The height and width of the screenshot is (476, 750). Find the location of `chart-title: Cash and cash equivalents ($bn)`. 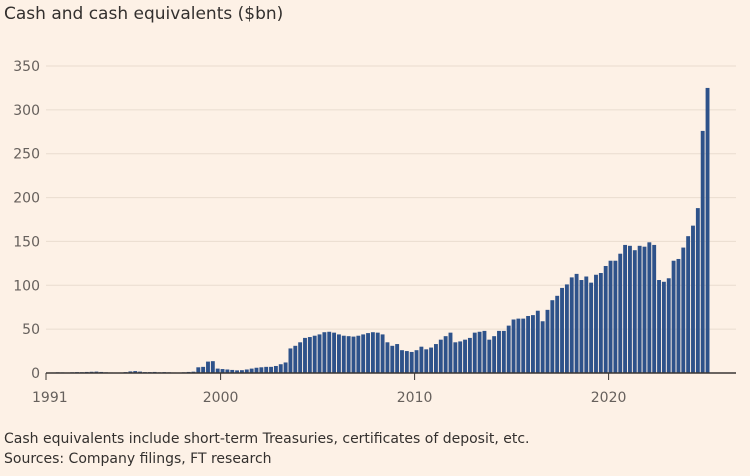

chart-title: Cash and cash equivalents ($bn) is located at coordinates (144, 14).